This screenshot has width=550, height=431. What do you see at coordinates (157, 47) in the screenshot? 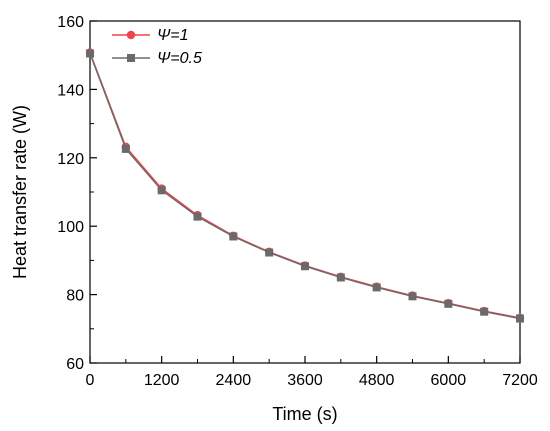
I see `legend: Ψ=1 Ψ=0.5` at bounding box center [157, 47].